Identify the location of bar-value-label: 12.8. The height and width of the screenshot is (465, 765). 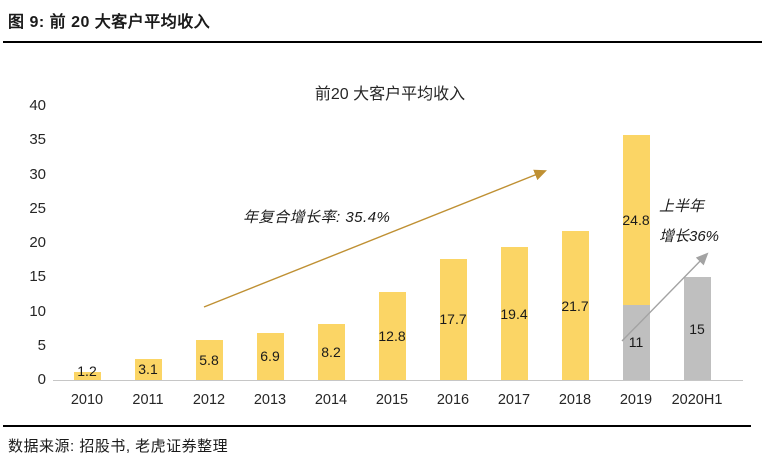
(392, 336).